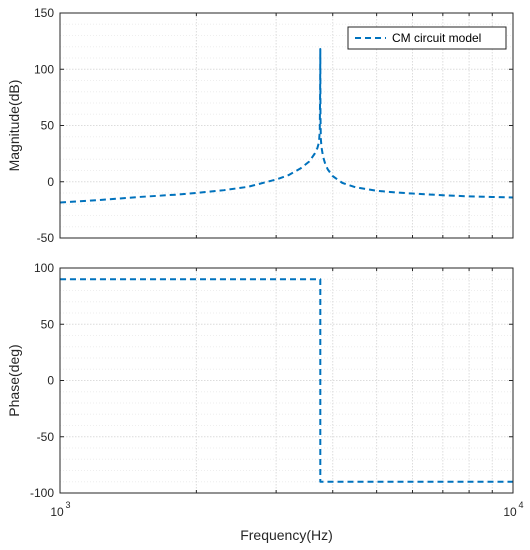 The height and width of the screenshot is (550, 530). I want to click on legend-entry-label: CM circuit model, so click(436, 38).